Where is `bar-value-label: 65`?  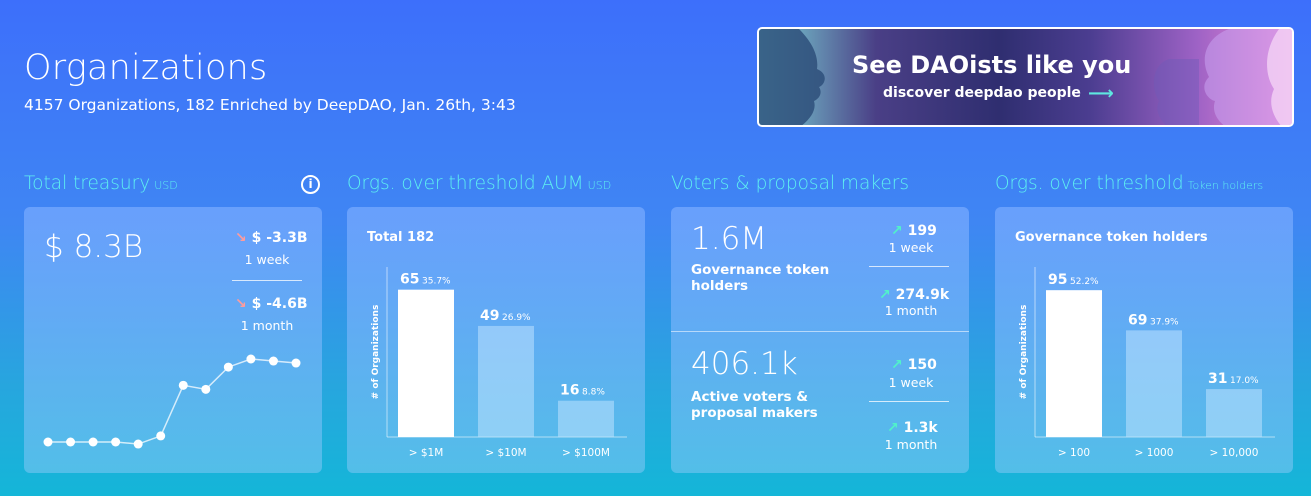
bar-value-label: 65 is located at coordinates (409, 280).